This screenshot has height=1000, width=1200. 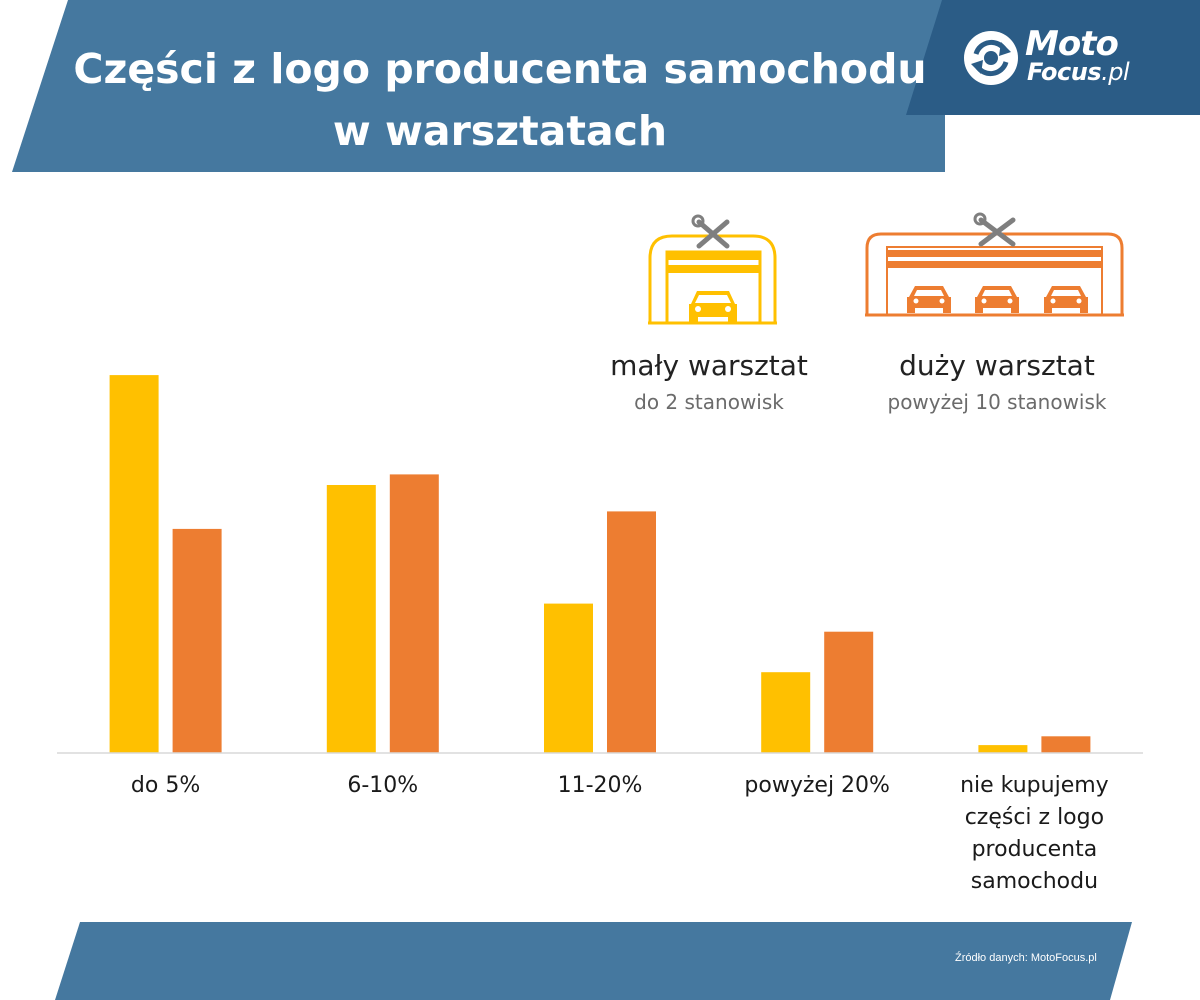 I want to click on source-note: Źródło danych: MotoFocus.pl, so click(x=1026, y=958).